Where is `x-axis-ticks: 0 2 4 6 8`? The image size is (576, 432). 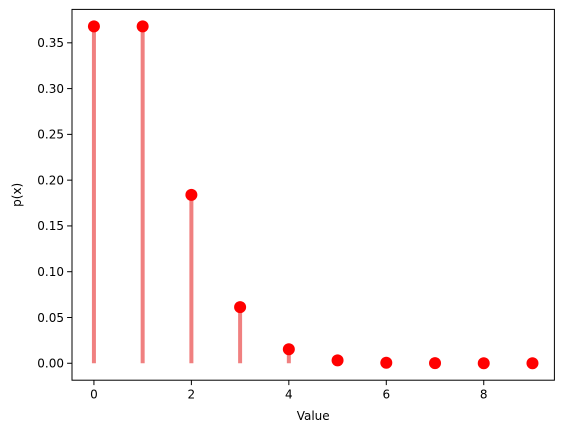
x-axis-ticks: 0 2 4 6 8 is located at coordinates (289, 391).